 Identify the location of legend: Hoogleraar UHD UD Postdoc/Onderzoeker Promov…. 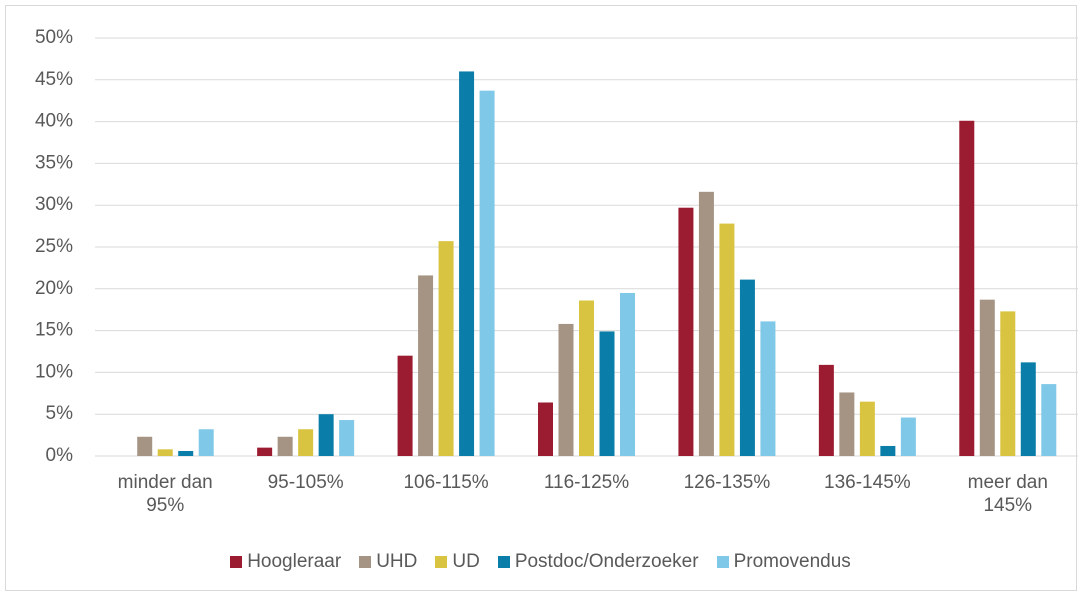
(540, 562).